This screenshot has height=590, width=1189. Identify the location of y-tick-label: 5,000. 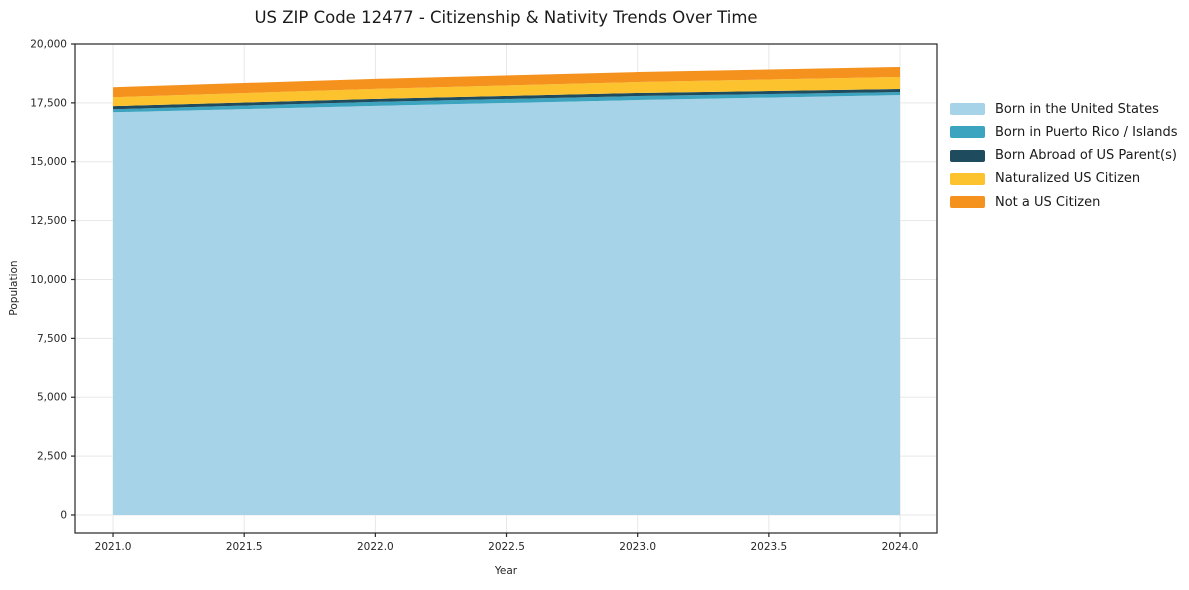
(52, 398).